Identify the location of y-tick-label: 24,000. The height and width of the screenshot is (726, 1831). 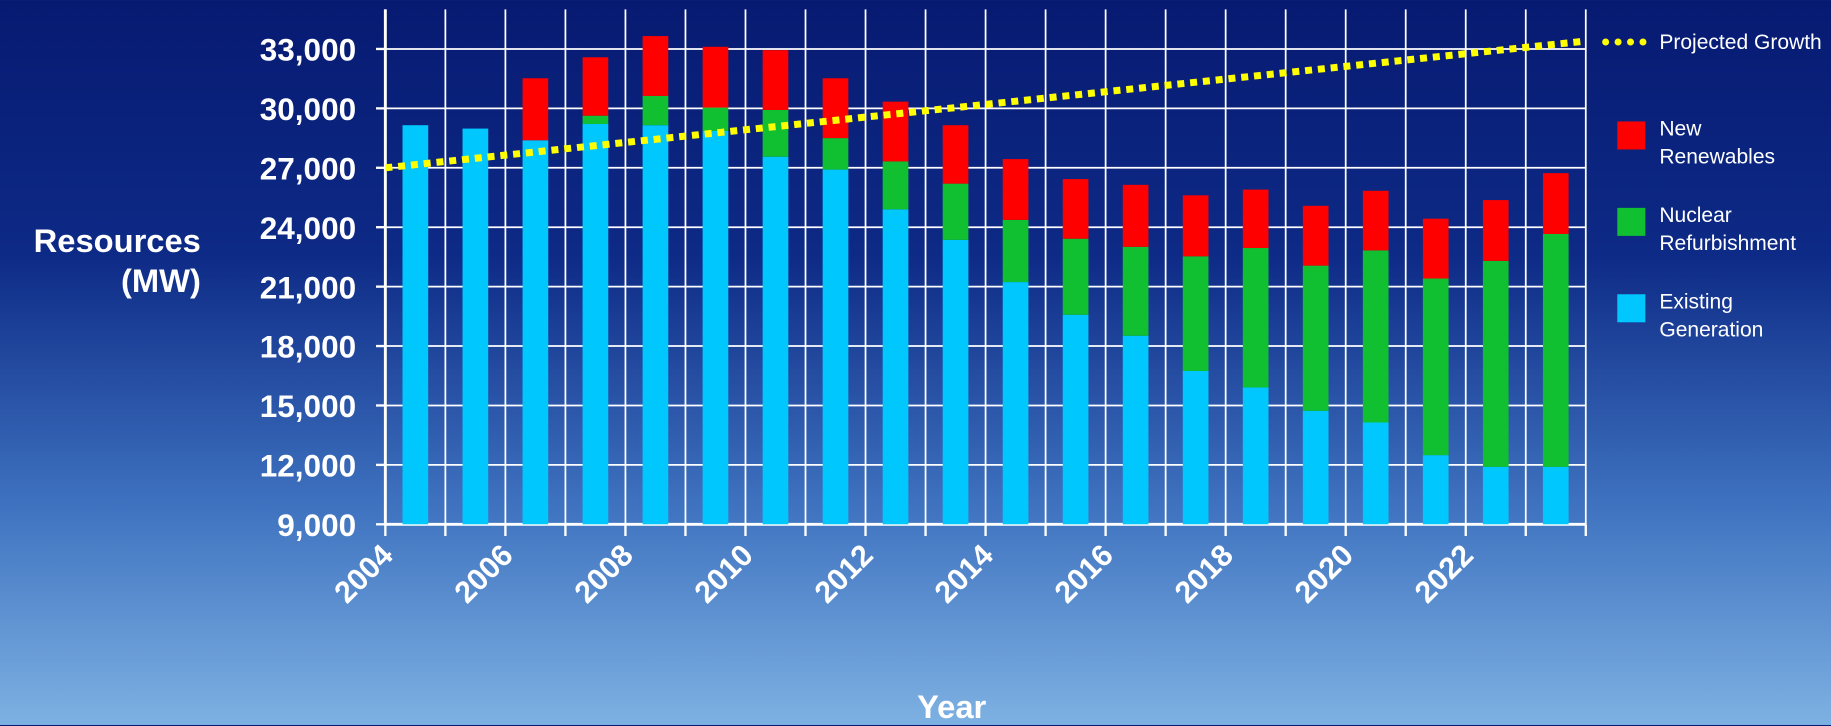
(308, 228).